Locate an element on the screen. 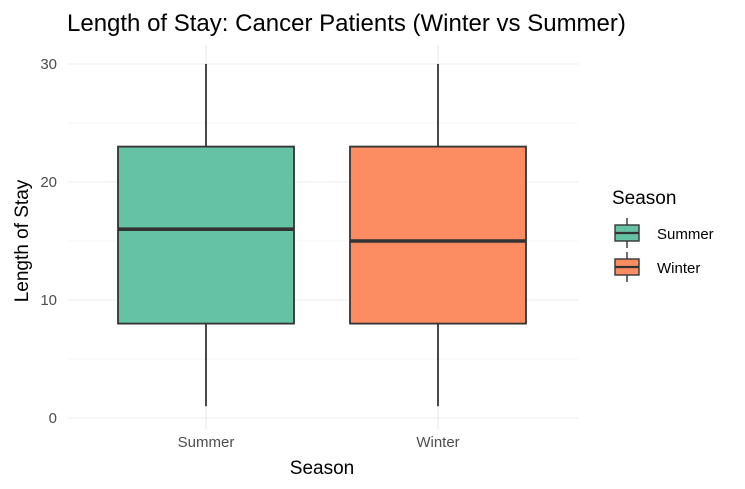  x-tick-label: Winter is located at coordinates (437, 442).